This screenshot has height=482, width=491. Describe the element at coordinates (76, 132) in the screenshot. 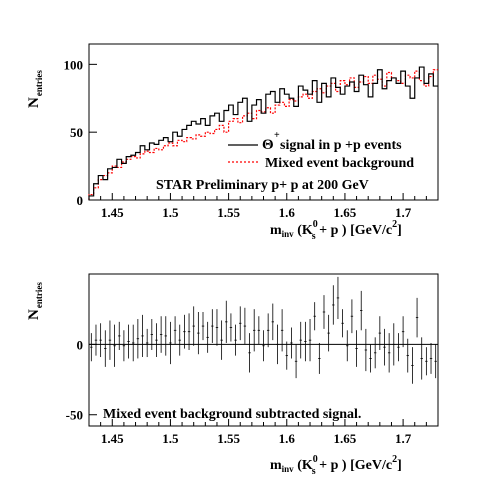

I see `y-tick-label: 50` at that location.